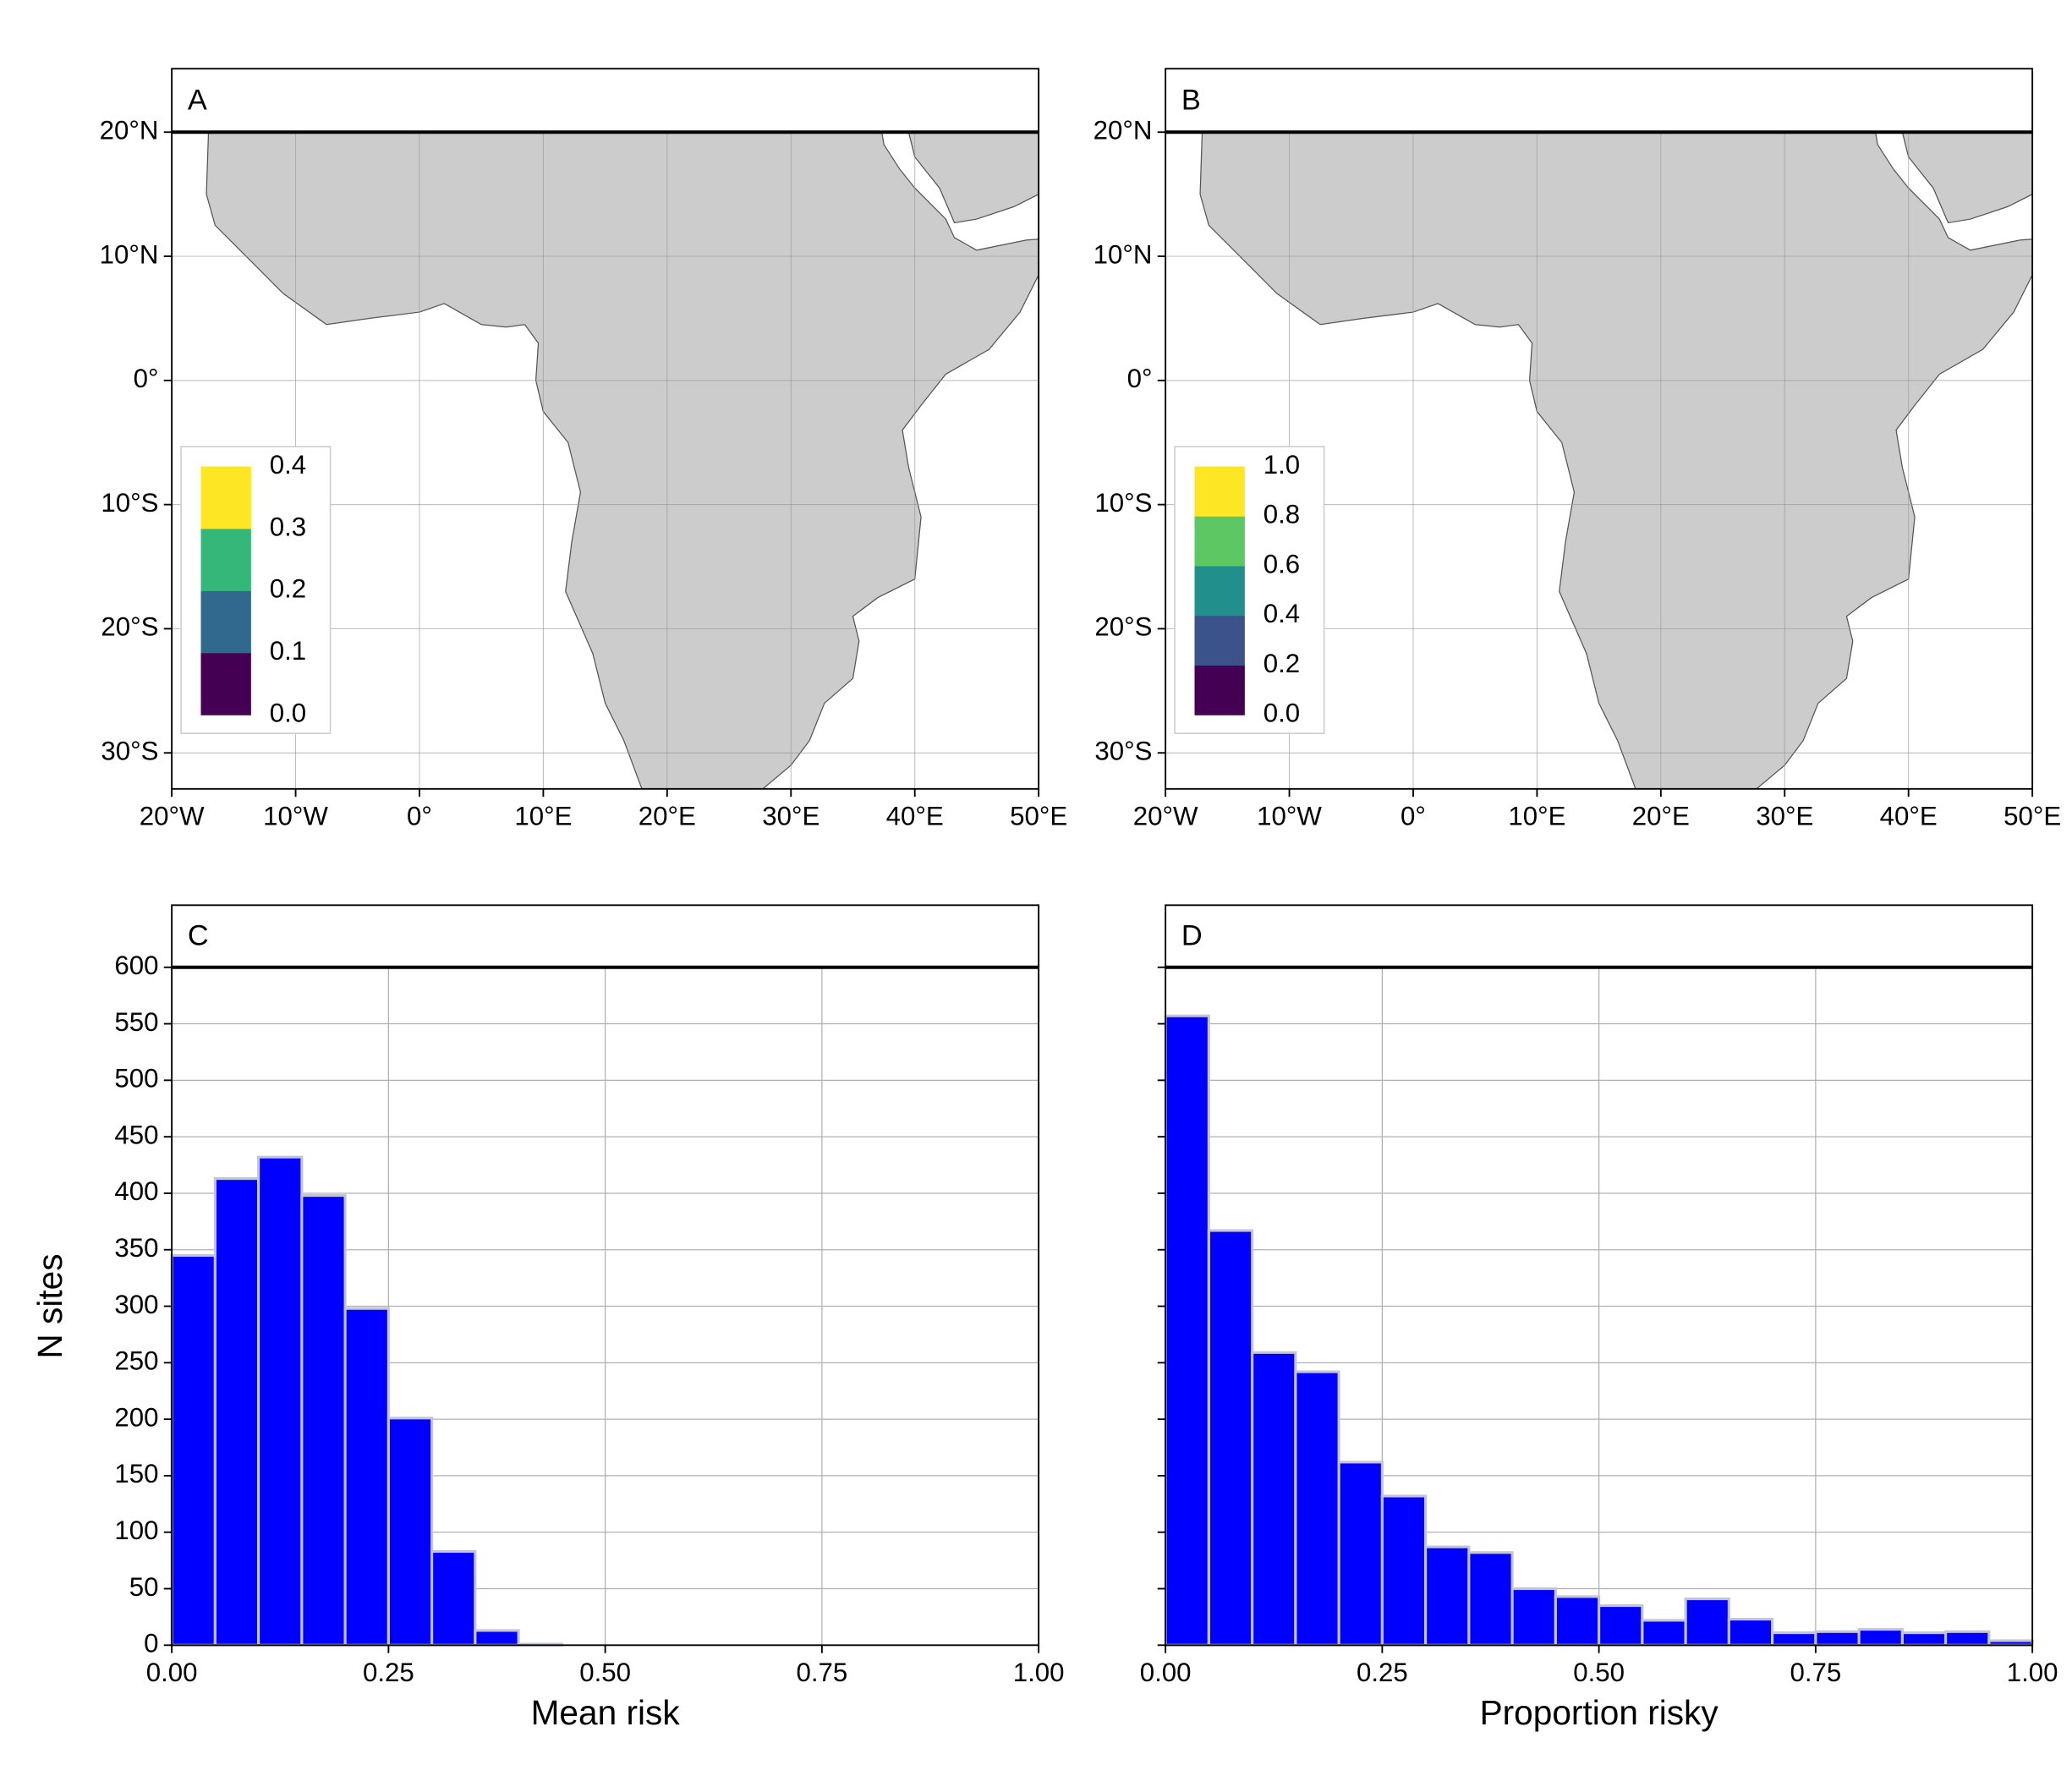 This screenshot has width=2072, height=1776. Describe the element at coordinates (288, 651) in the screenshot. I see `legend-label: 0.1` at that location.